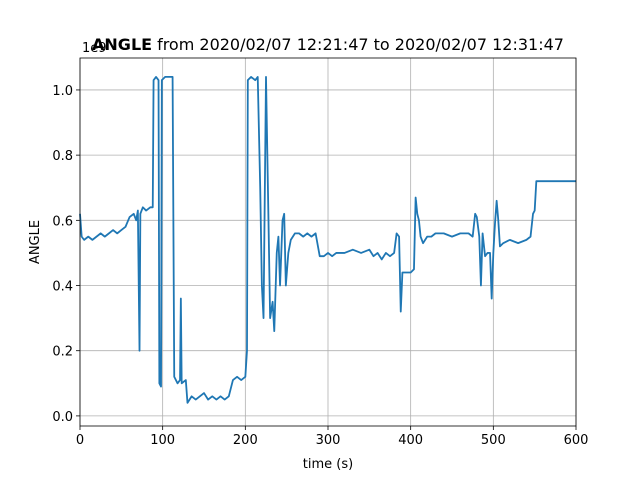  Describe the element at coordinates (328, 464) in the screenshot. I see `x-axis-label: time (s)` at that location.